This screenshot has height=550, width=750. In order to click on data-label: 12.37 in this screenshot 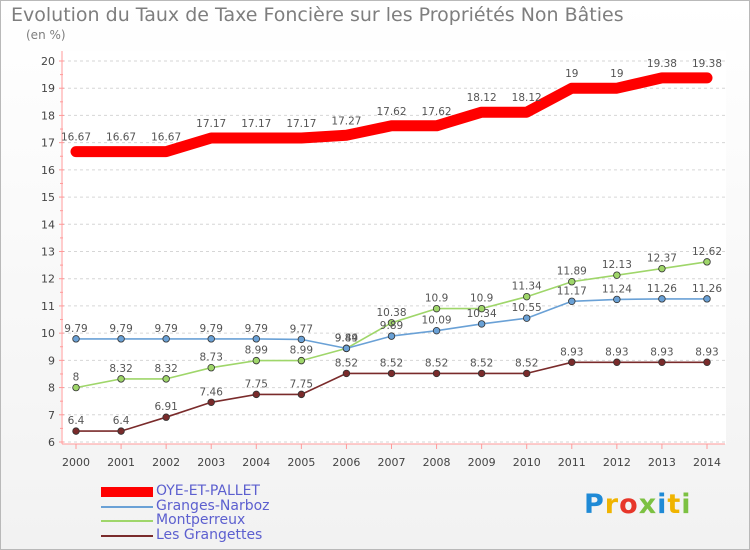, I will do `click(662, 259)`.